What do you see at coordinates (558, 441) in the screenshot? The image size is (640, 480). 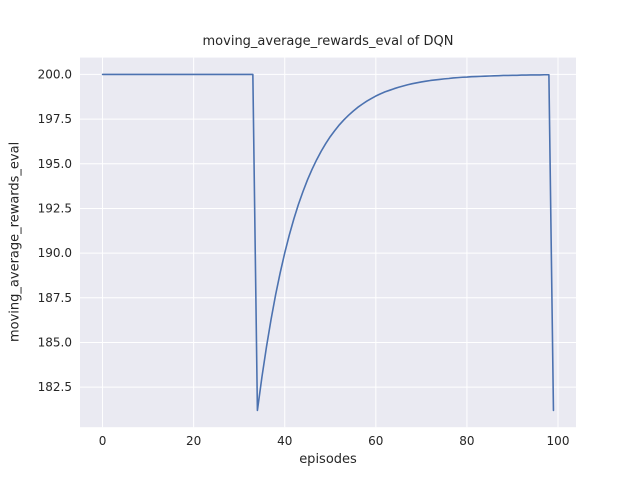 I see `x-tick-label: 100` at bounding box center [558, 441].